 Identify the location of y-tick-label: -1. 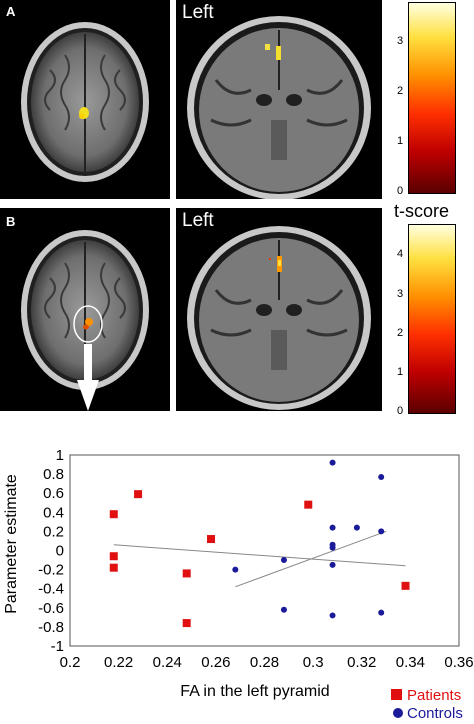
(57, 646).